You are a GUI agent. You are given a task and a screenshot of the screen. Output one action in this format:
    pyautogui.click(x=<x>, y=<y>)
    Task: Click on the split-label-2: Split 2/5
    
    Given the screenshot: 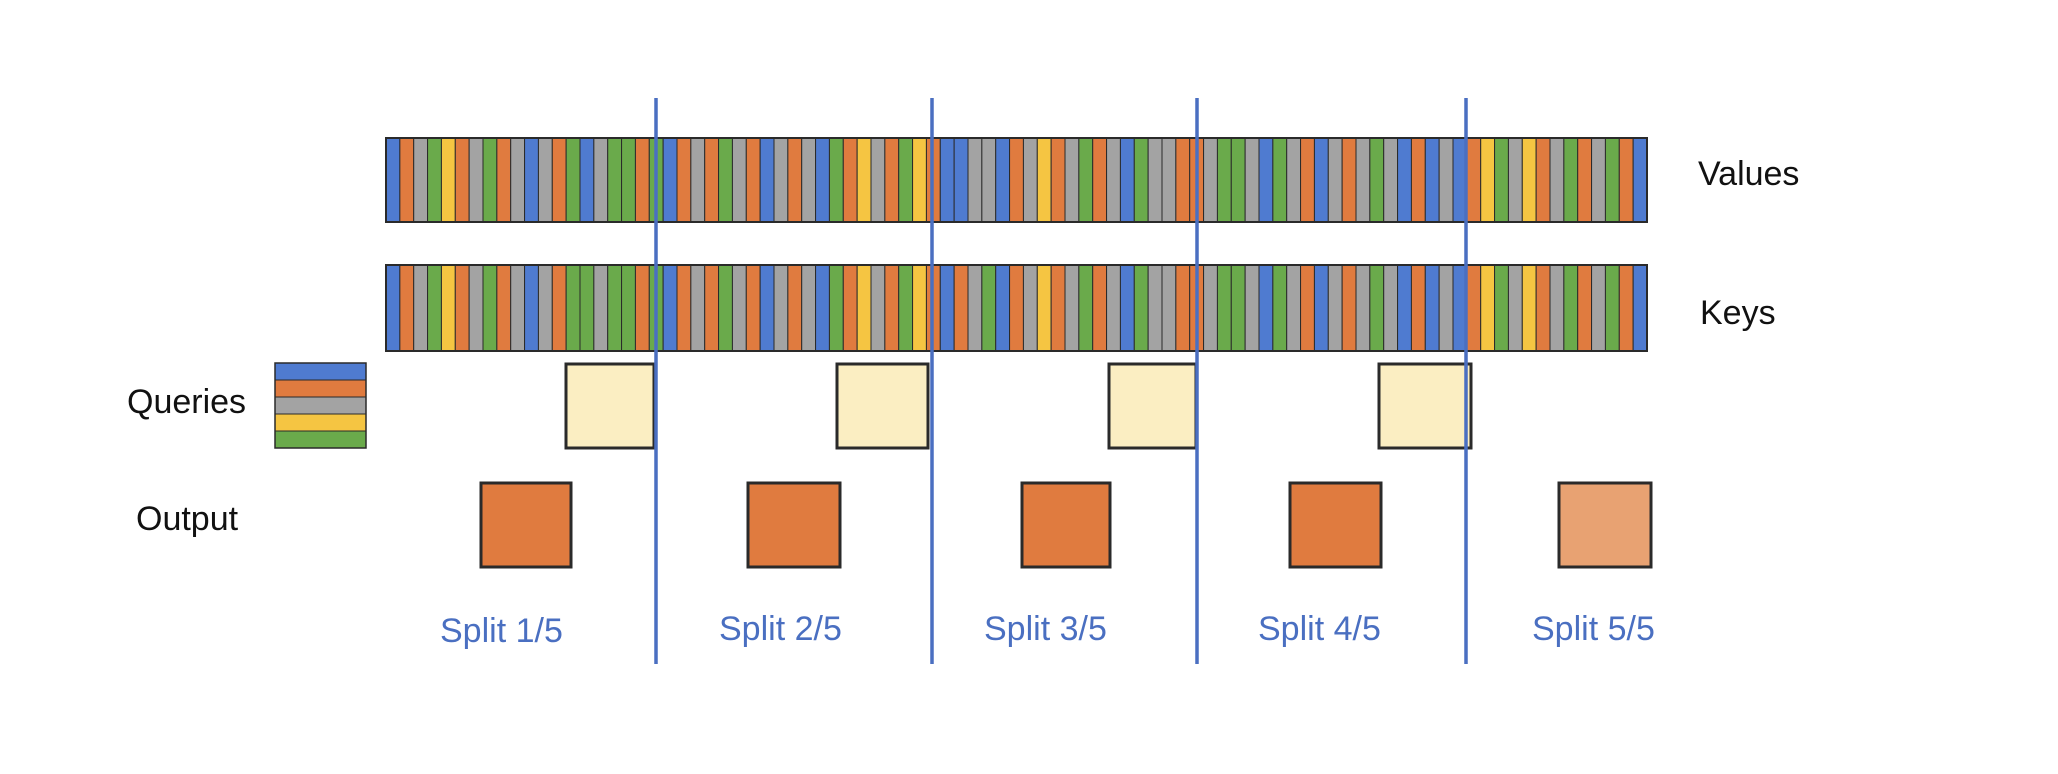 What is the action you would take?
    pyautogui.click(x=780, y=629)
    